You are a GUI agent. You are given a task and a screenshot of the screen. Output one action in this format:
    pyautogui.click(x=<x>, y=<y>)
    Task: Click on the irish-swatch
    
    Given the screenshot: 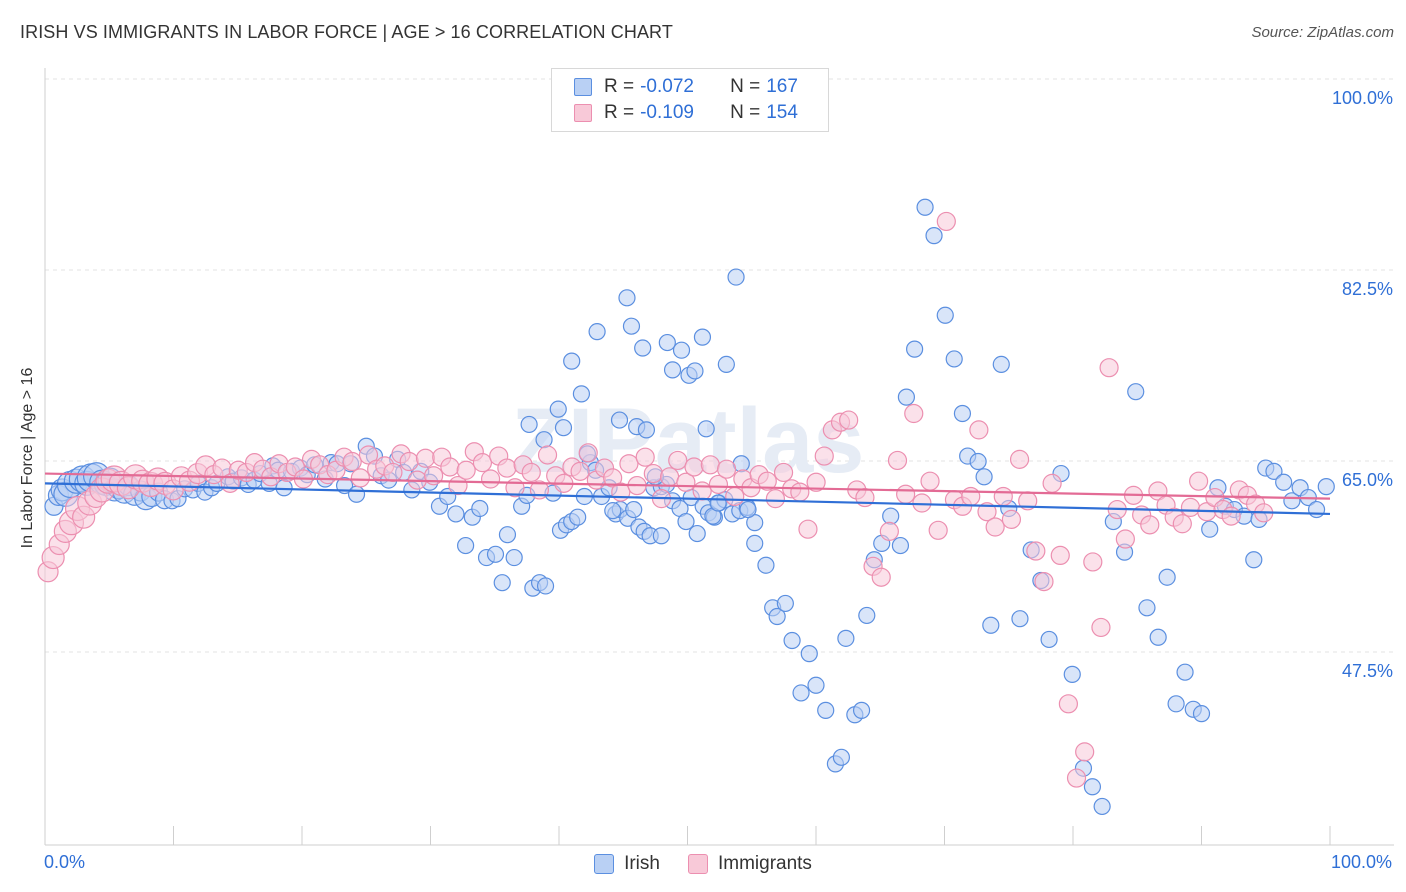 What is the action you would take?
    pyautogui.click(x=583, y=87)
    